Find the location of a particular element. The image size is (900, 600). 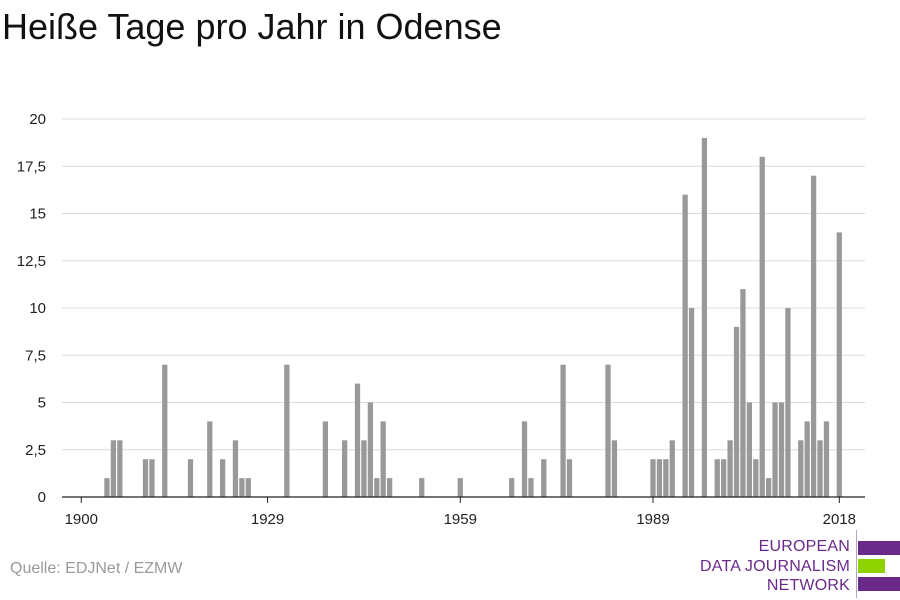

logo-line-3: NETWORK is located at coordinates (808, 585).